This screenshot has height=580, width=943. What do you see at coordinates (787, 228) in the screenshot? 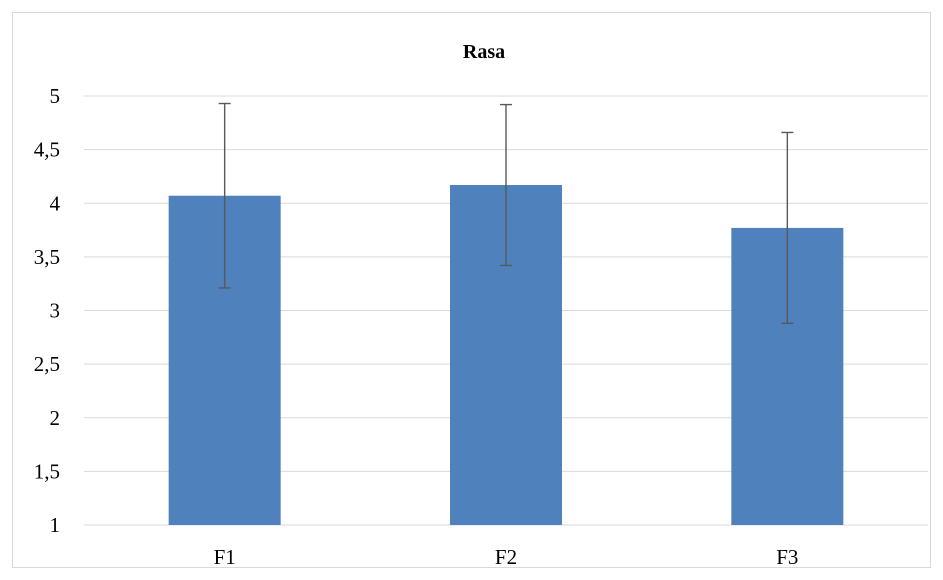
I see `error-bar-f3` at bounding box center [787, 228].